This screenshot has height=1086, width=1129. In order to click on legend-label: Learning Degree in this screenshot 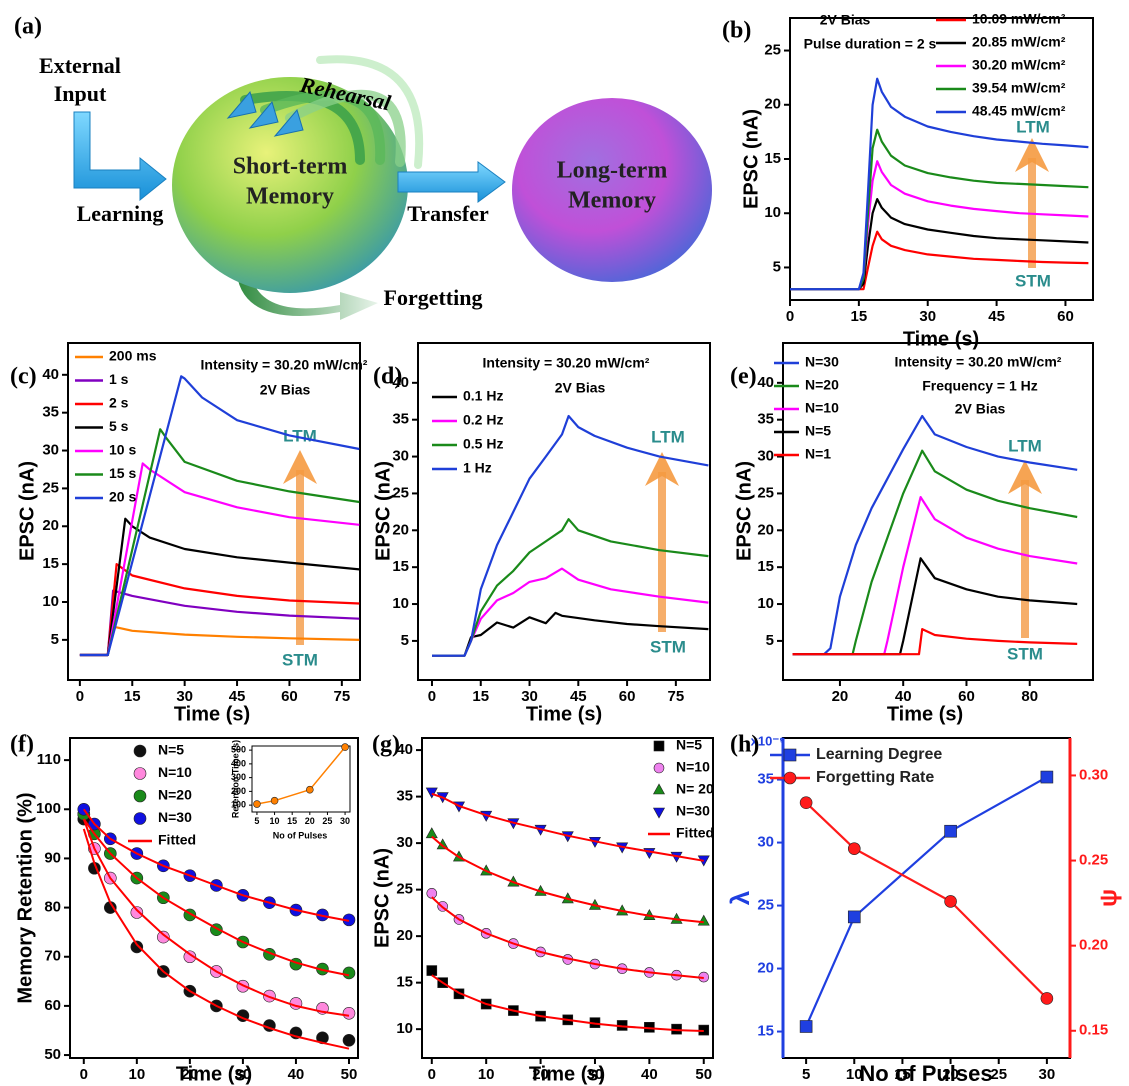, I will do `click(879, 754)`.